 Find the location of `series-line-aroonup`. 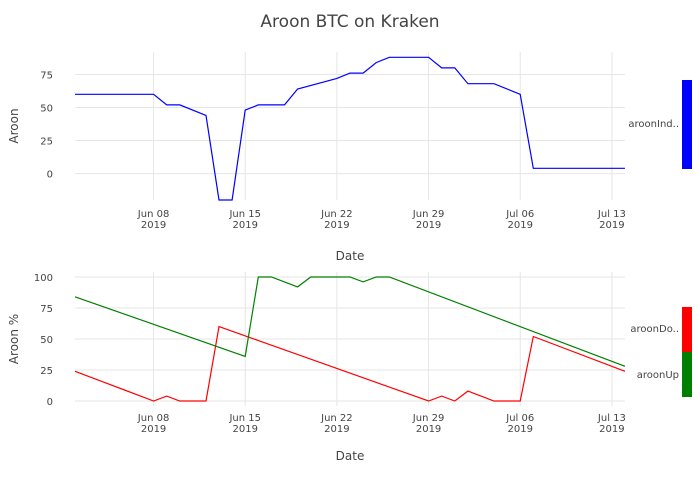

series-line-aroonup is located at coordinates (350, 321).